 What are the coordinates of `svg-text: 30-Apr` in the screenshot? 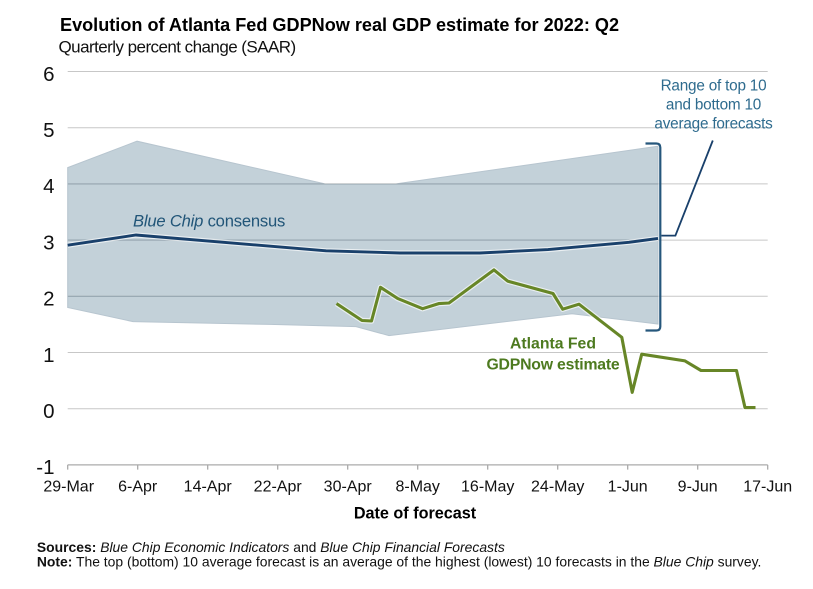 It's located at (348, 486).